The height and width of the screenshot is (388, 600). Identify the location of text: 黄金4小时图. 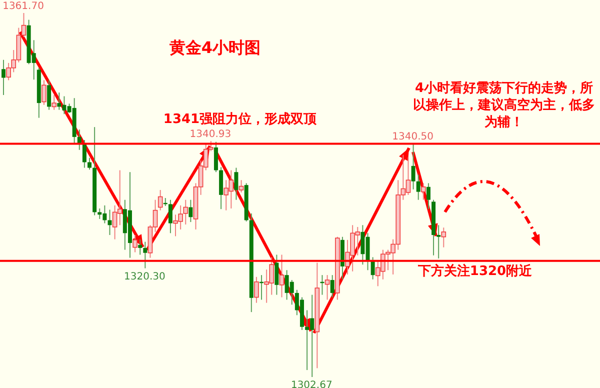
(215, 48).